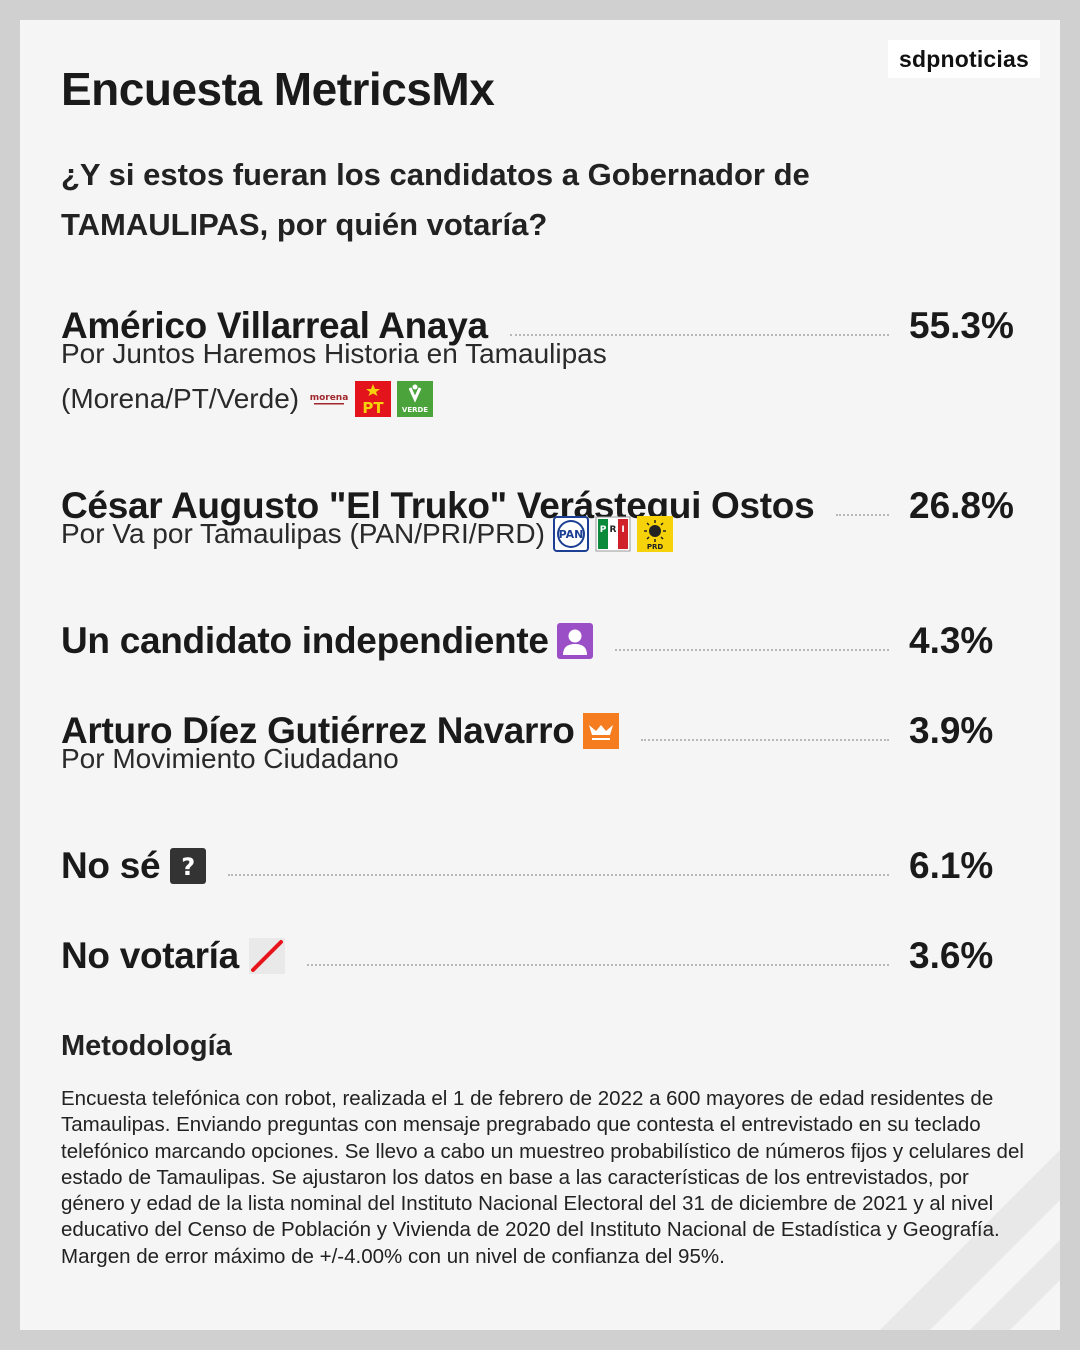 This screenshot has height=1350, width=1080. Describe the element at coordinates (278, 89) in the screenshot. I see `page-title: Encuesta MetricsMx` at that location.